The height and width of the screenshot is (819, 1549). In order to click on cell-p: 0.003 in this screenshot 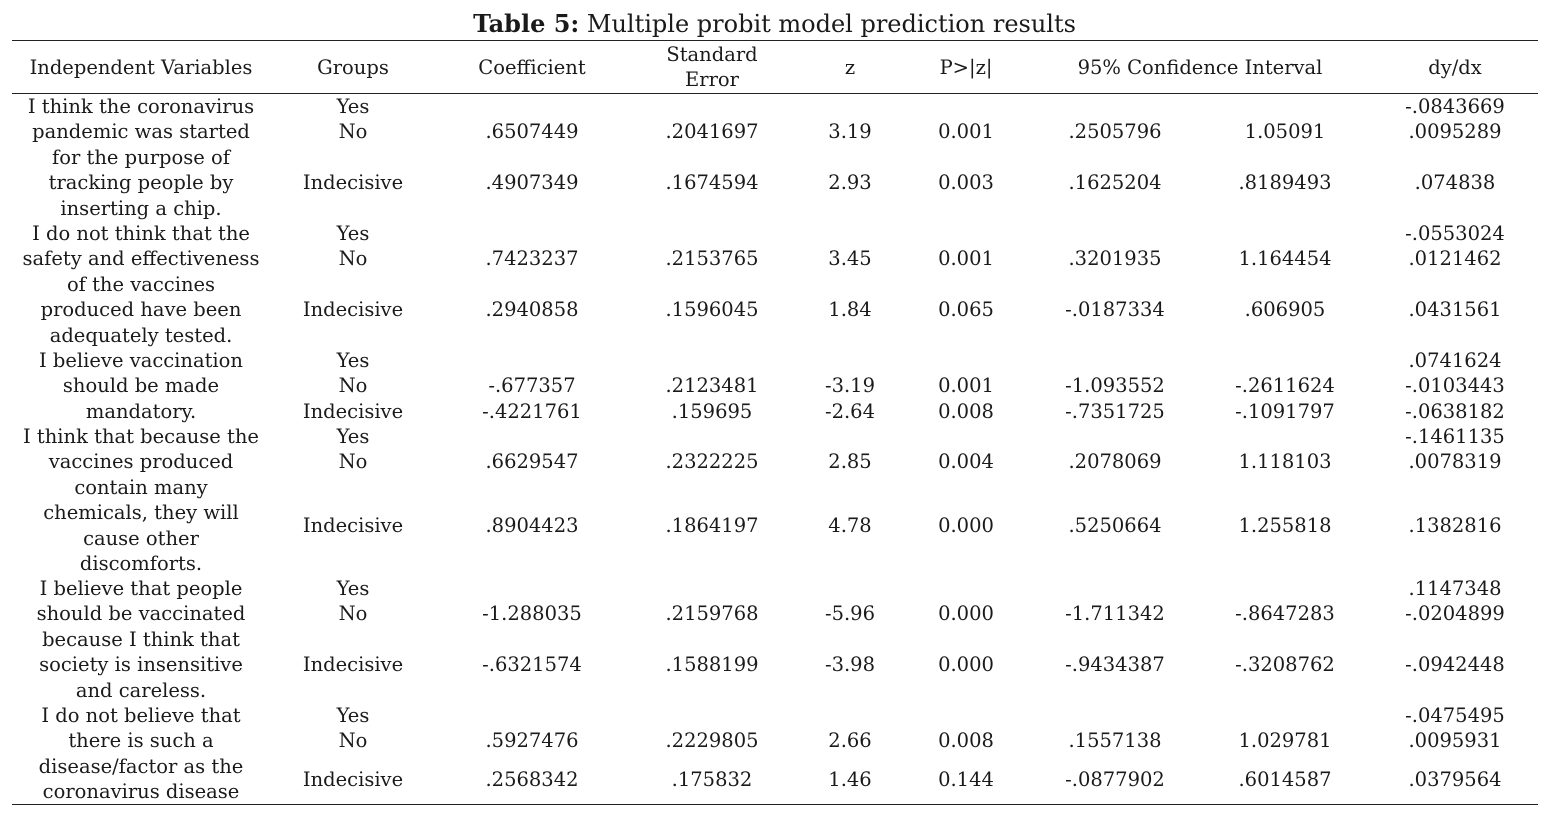, I will do `click(966, 183)`.